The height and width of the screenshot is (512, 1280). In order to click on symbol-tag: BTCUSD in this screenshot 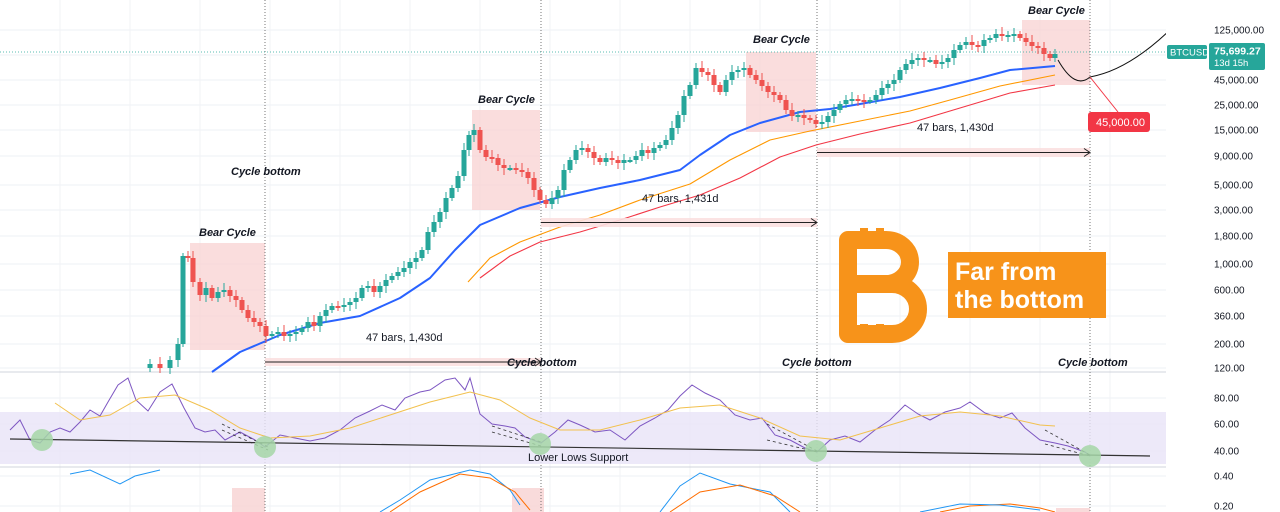, I will do `click(1189, 53)`.